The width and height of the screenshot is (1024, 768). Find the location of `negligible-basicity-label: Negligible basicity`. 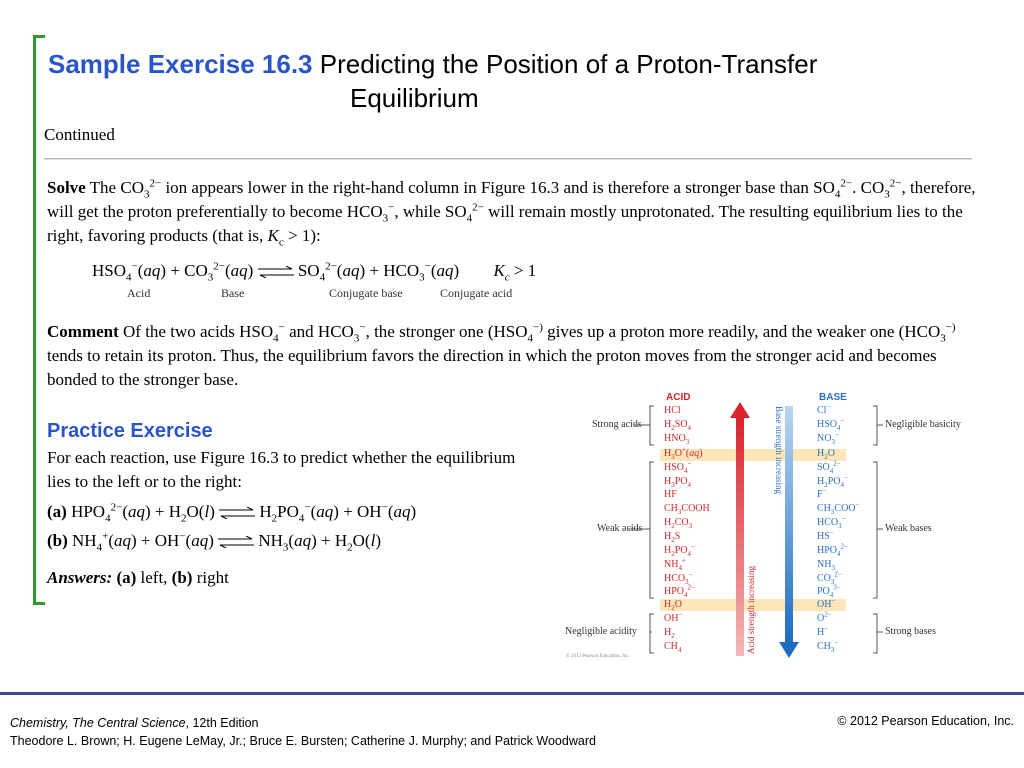

negligible-basicity-label: Negligible basicity is located at coordinates (923, 424).